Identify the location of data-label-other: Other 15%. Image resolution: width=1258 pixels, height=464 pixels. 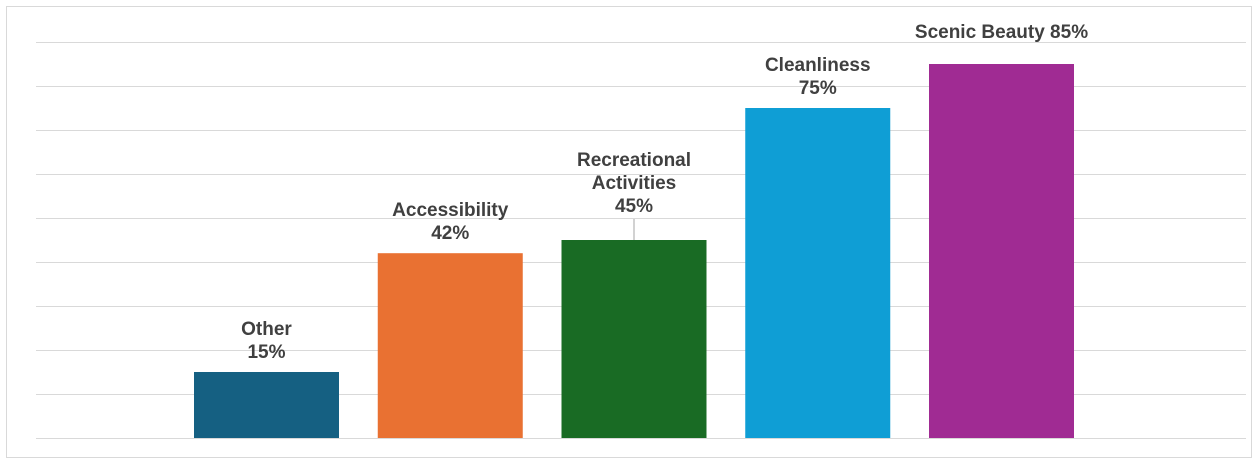
(266, 341).